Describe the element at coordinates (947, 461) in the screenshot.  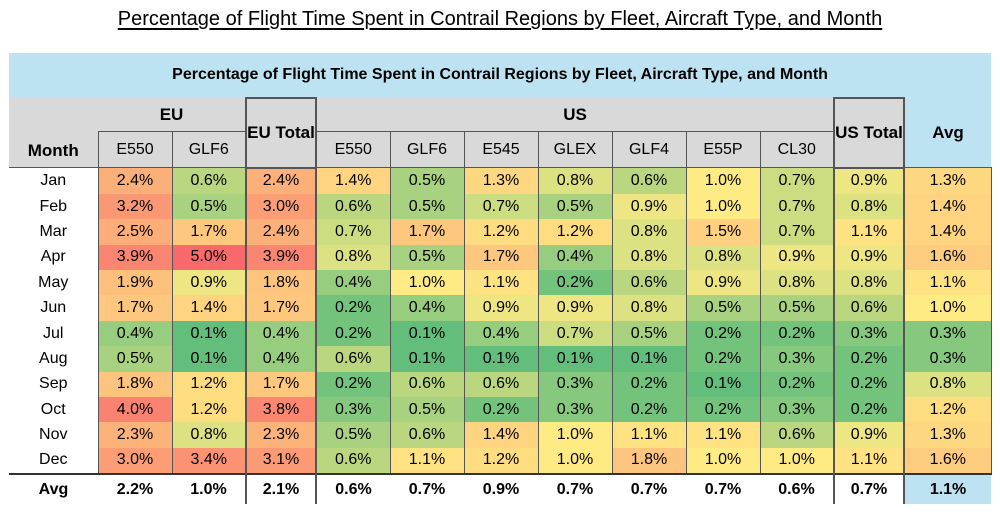
I see `avg-value-cell: 1.6%` at that location.